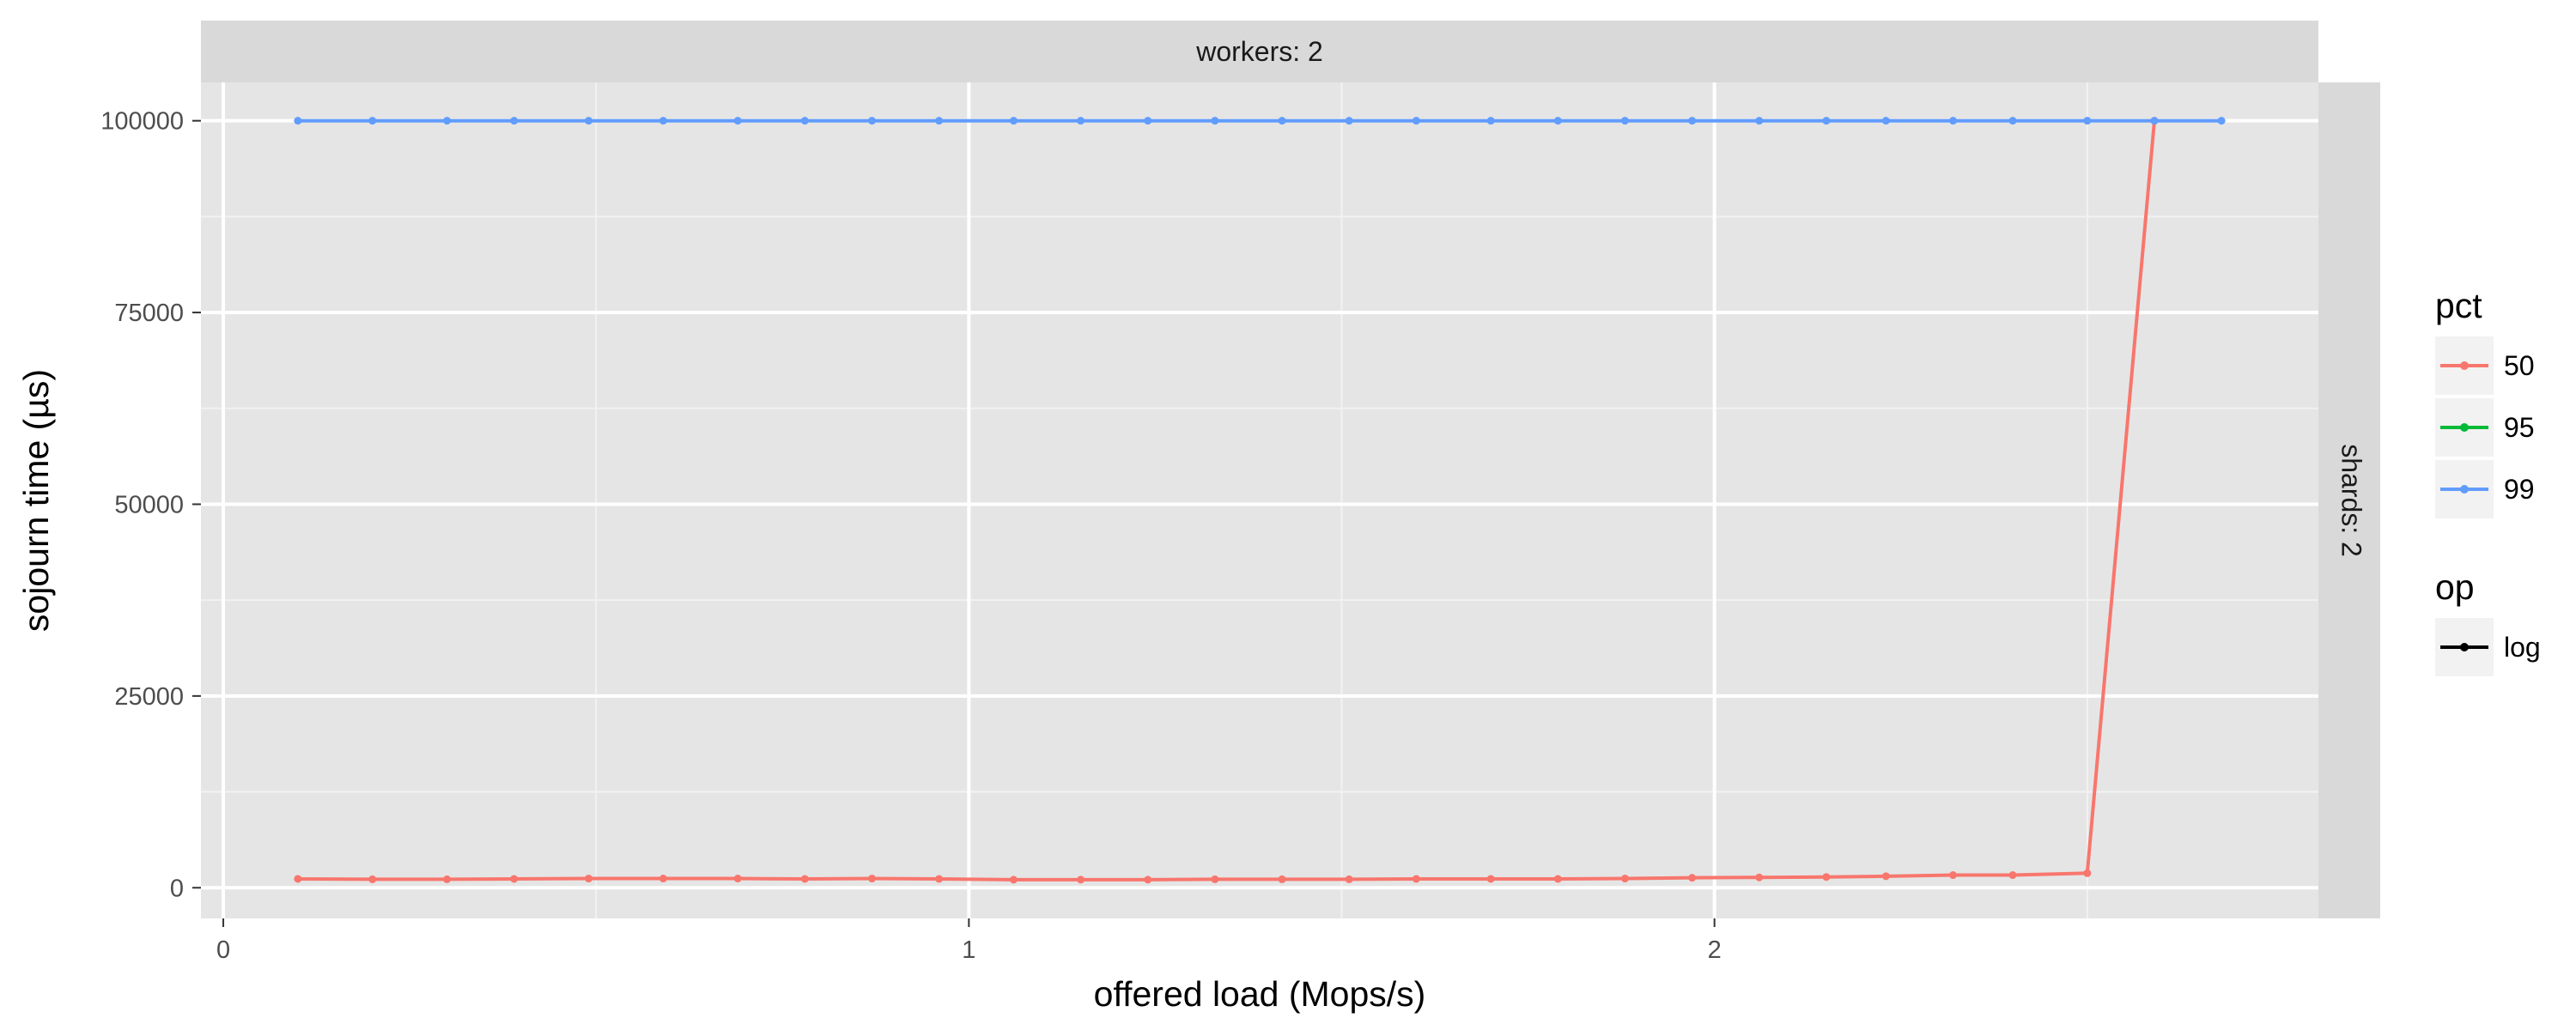 The width and height of the screenshot is (2576, 1030). Describe the element at coordinates (2455, 587) in the screenshot. I see `legend-title-op: op` at that location.